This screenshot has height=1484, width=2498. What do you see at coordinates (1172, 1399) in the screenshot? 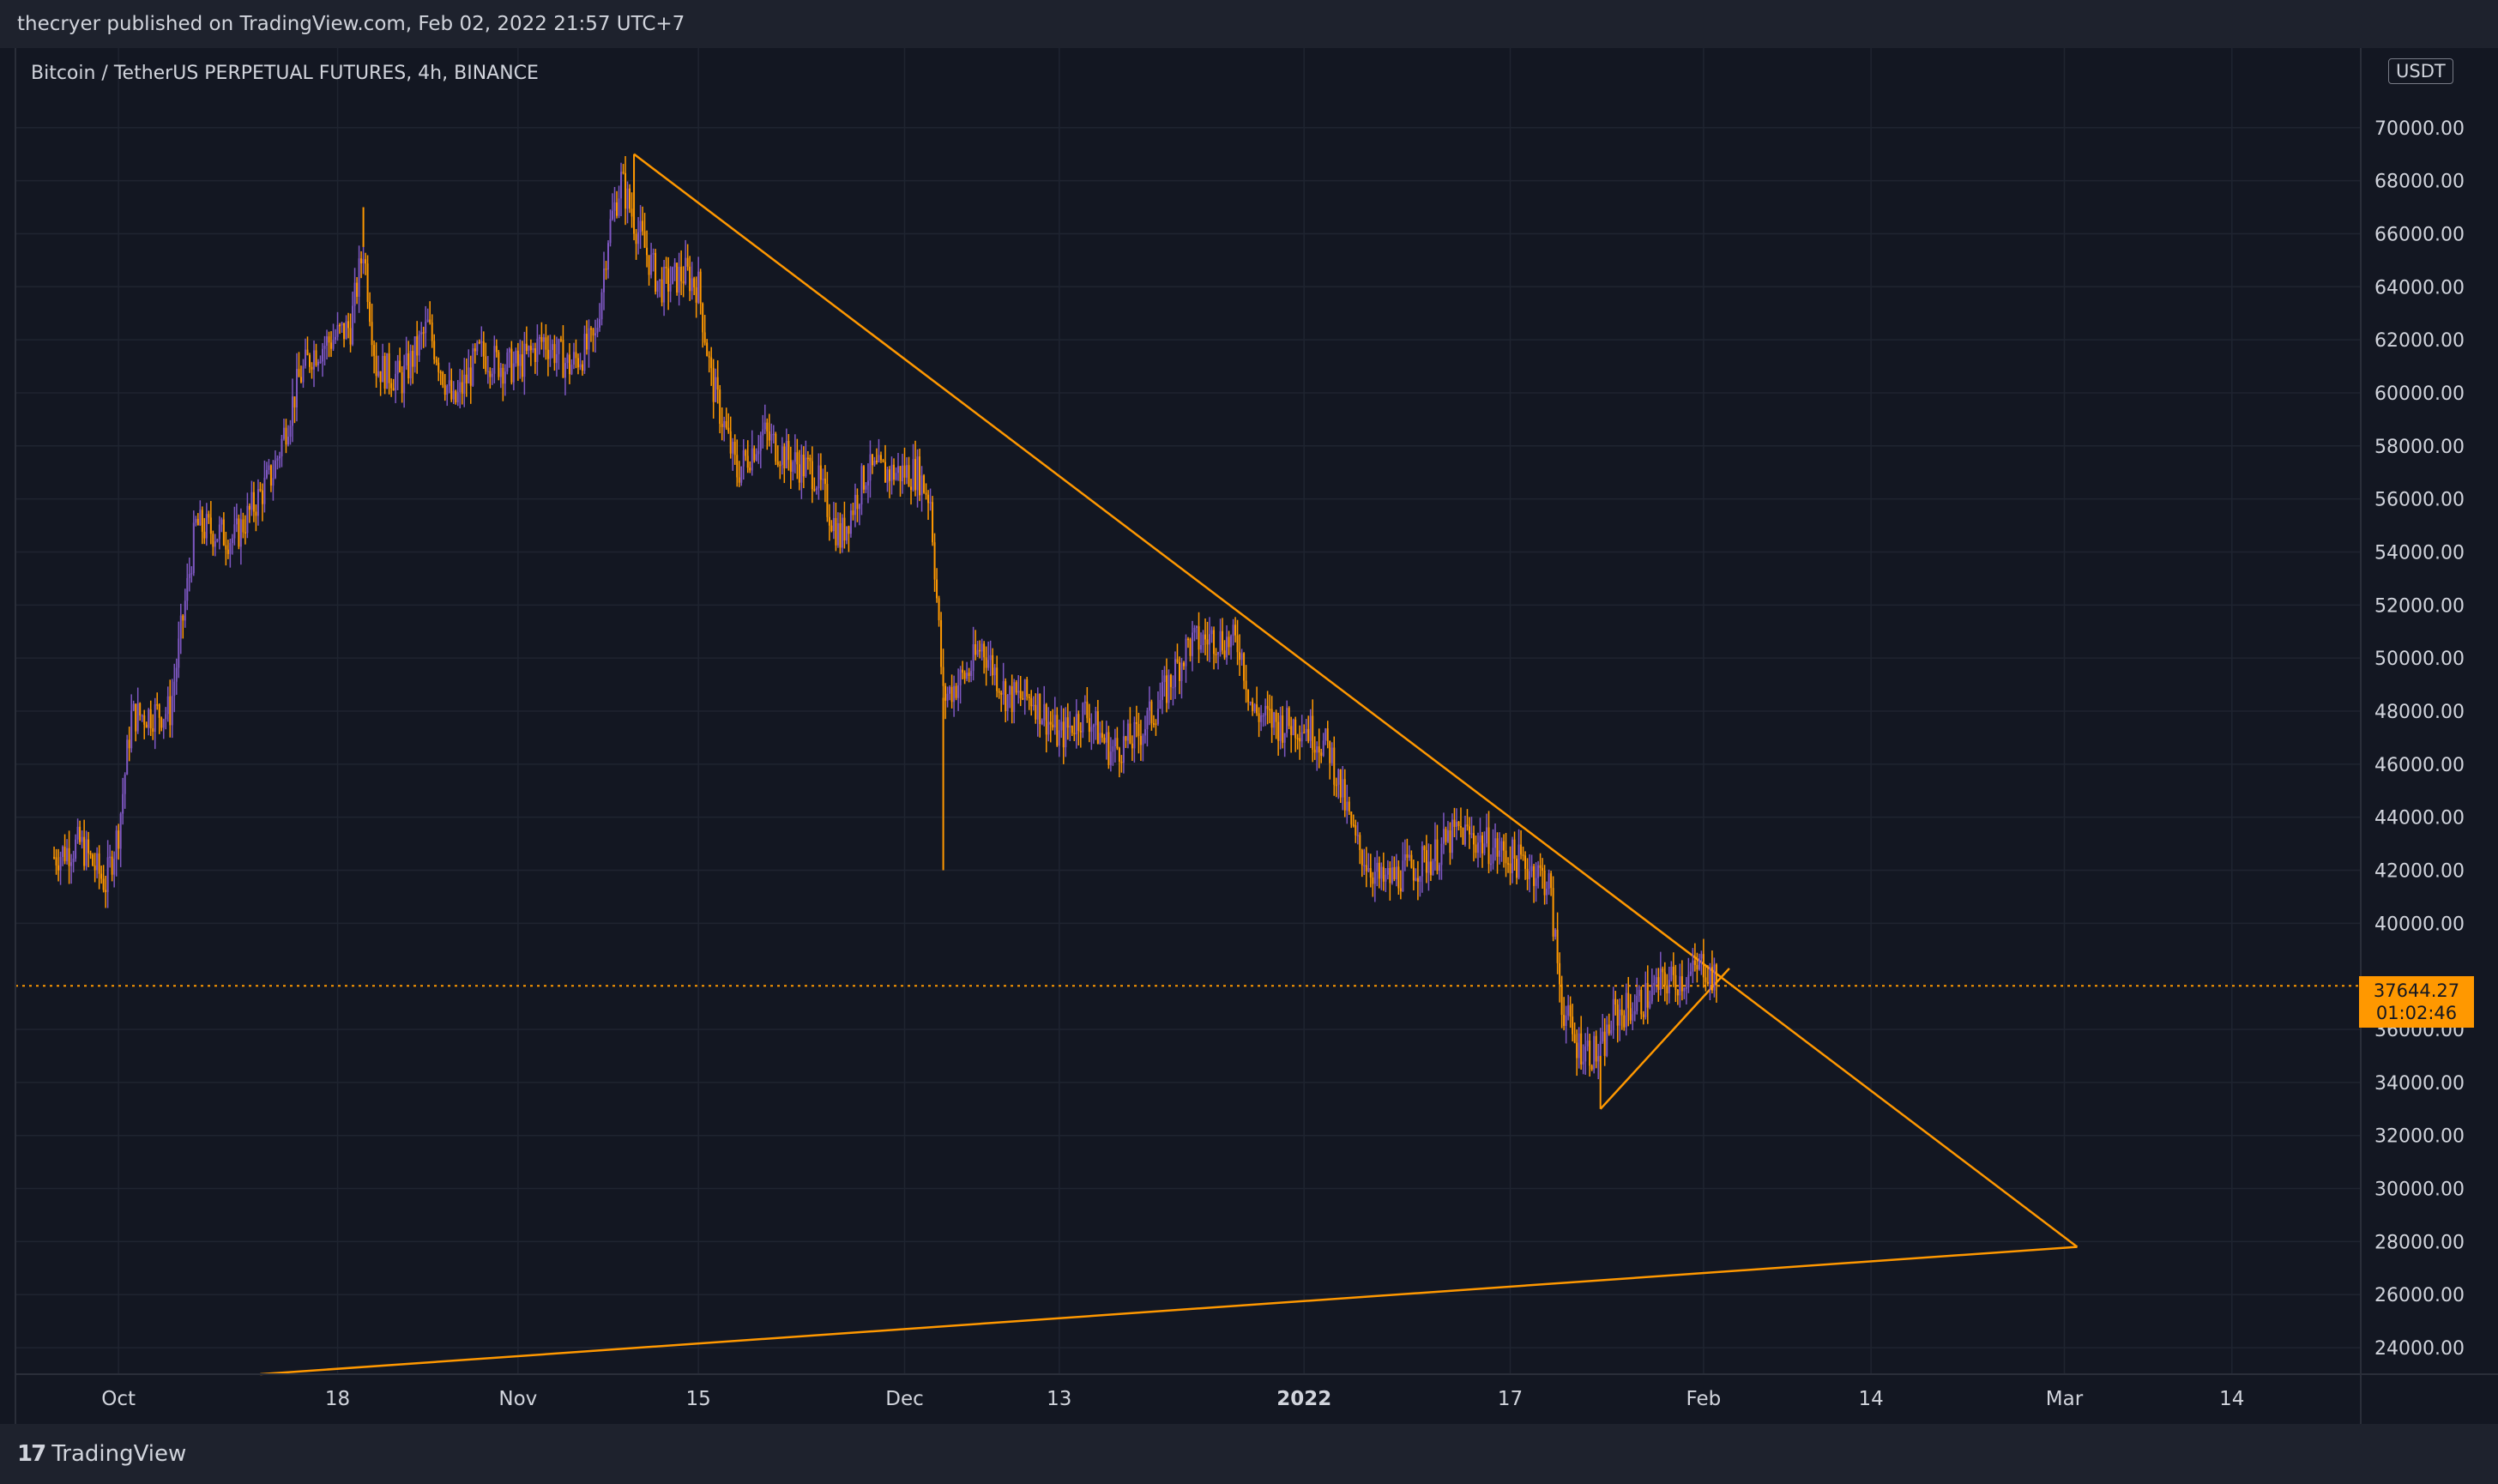
I see `time-axis: Oct 18 Nov 15 Dec 13 2022 17 Feb 14 Mar 14` at bounding box center [1172, 1399].